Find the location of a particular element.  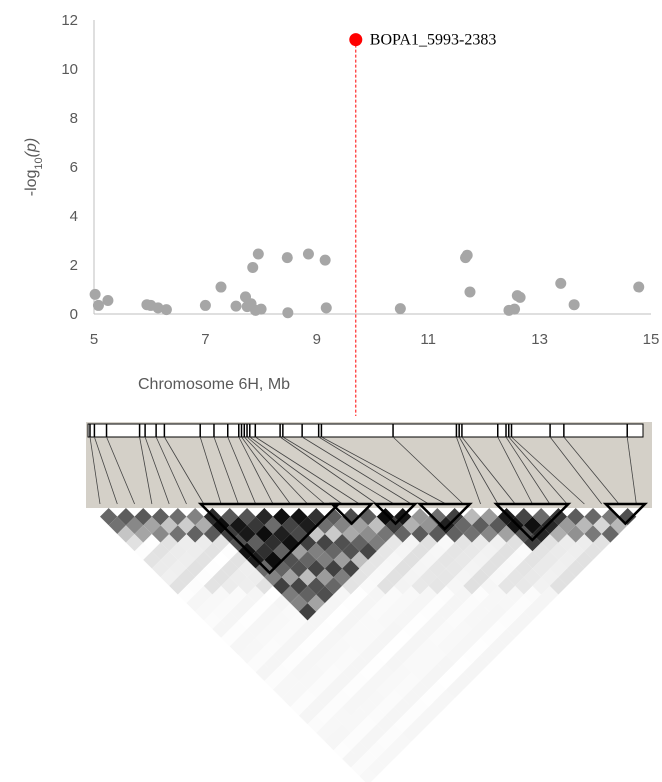

y-axis-title: -log10(p) is located at coordinates (34, 167).